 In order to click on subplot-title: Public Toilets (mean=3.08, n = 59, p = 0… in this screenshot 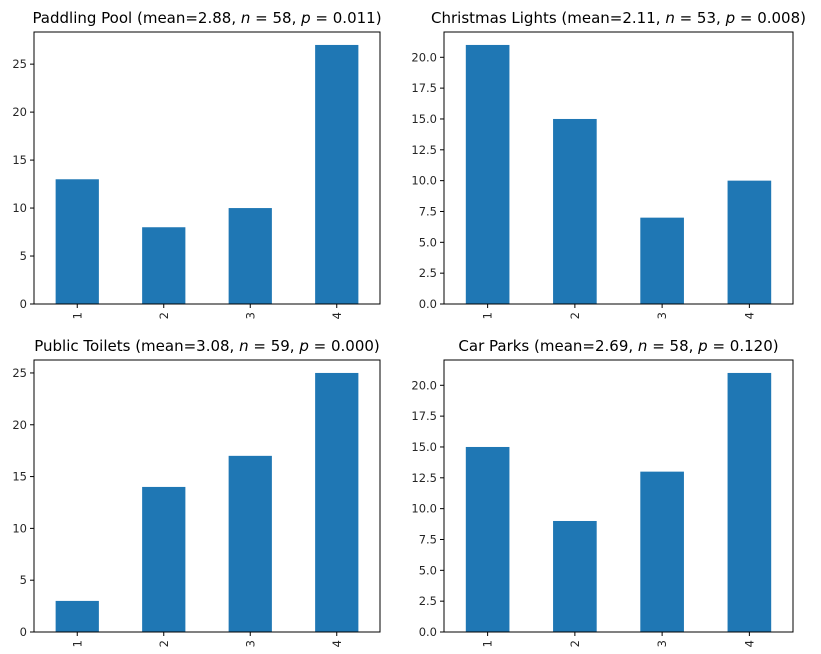, I will do `click(207, 346)`.